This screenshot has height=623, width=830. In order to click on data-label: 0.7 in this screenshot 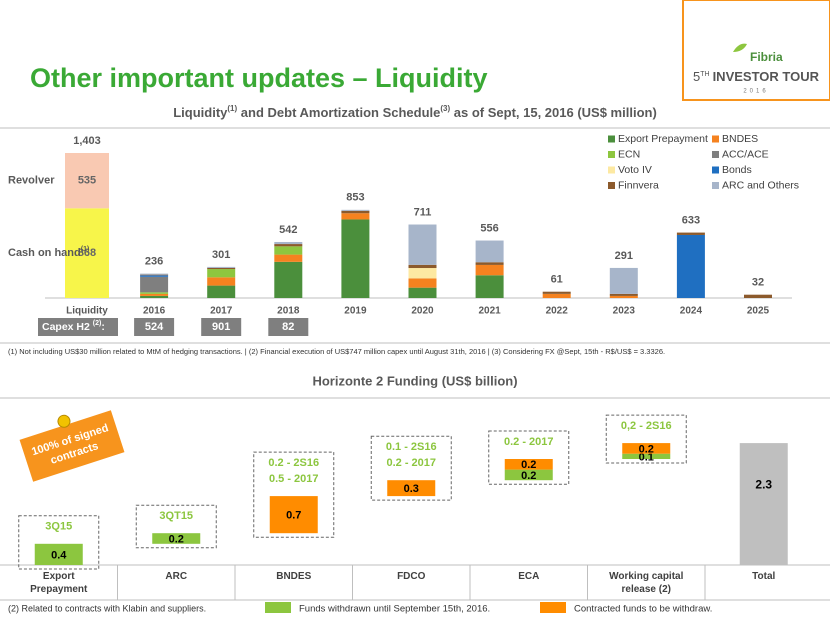, I will do `click(293, 516)`.